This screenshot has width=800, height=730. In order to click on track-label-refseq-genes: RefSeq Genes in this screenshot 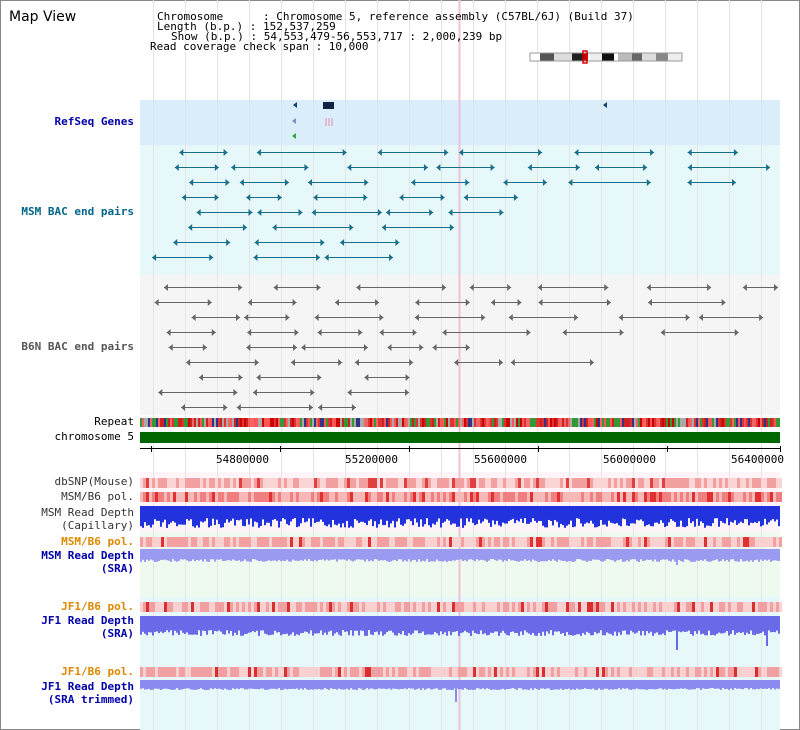, I will do `click(94, 121)`.